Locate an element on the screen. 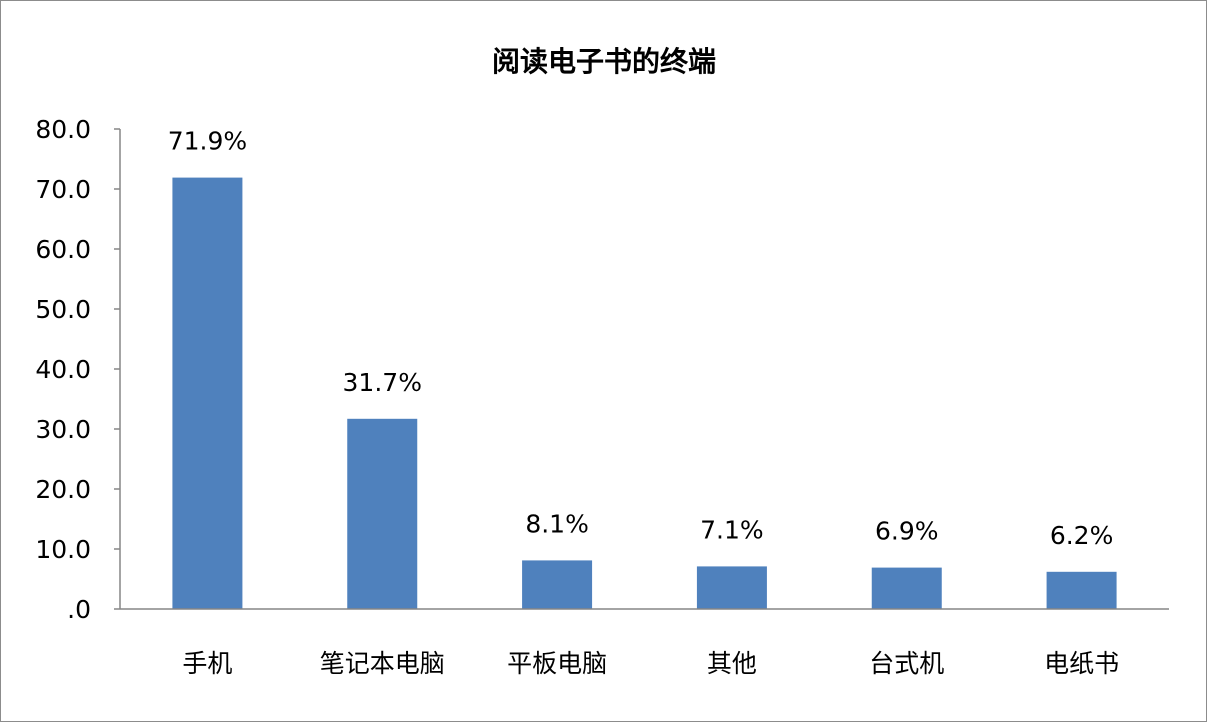 This screenshot has height=722, width=1207. y-tick-label: 80.0 is located at coordinates (63, 129).